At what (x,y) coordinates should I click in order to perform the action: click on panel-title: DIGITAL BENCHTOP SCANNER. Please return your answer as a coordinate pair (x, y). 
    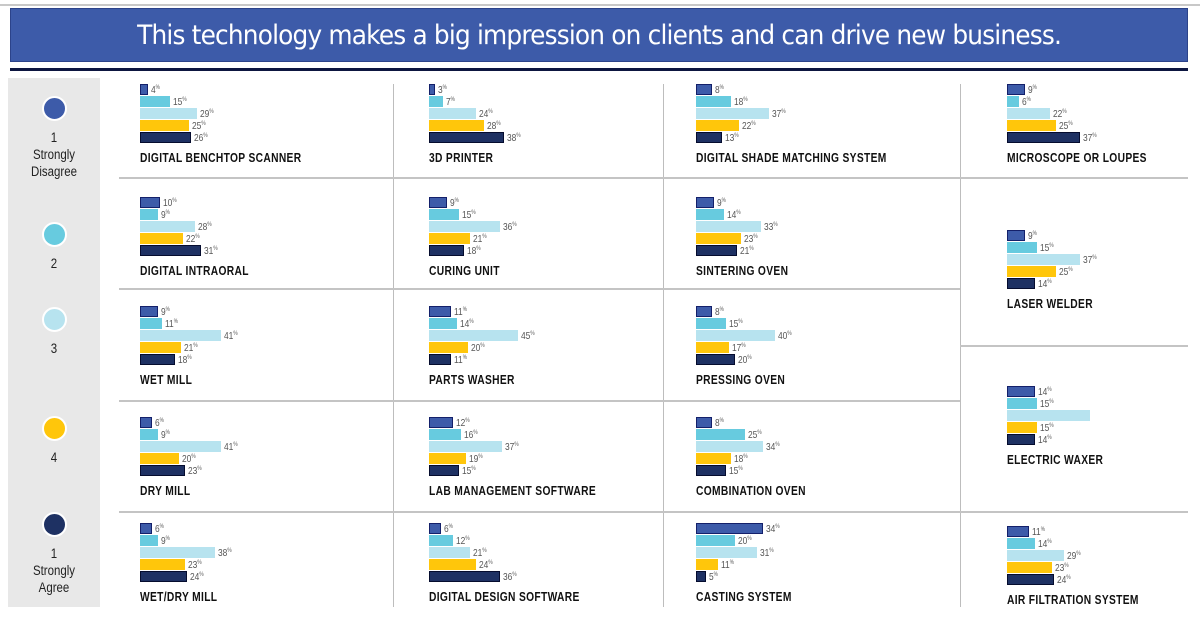
    Looking at the image, I should click on (221, 158).